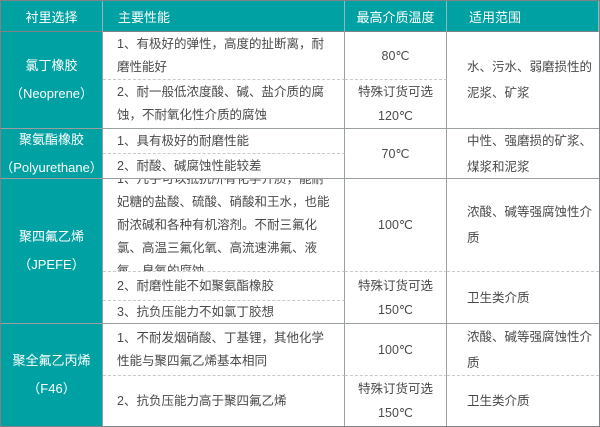 This screenshot has width=600, height=427. What do you see at coordinates (189, 165) in the screenshot?
I see `perf-text: 2、耐酸、碱腐蚀性能较差` at bounding box center [189, 165].